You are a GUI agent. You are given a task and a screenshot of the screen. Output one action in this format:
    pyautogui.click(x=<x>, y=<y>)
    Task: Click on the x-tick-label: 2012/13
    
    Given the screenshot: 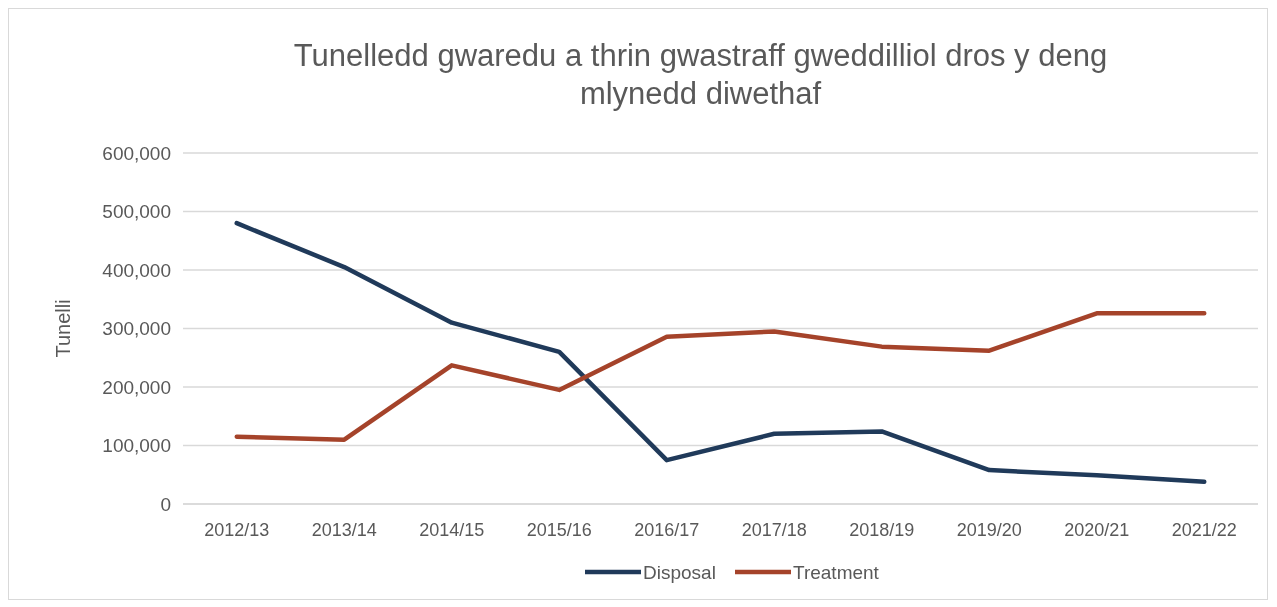 What is the action you would take?
    pyautogui.click(x=237, y=530)
    